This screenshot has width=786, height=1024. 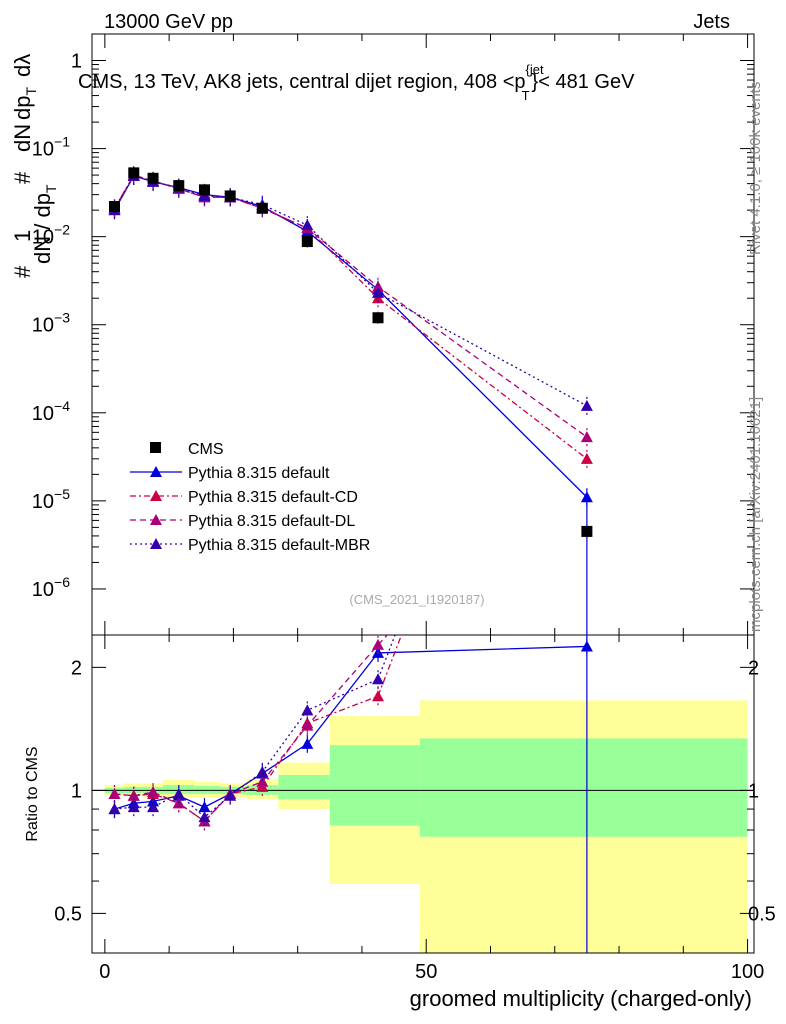 What do you see at coordinates (251, 729) in the screenshot?
I see `dl-ratio-line` at bounding box center [251, 729].